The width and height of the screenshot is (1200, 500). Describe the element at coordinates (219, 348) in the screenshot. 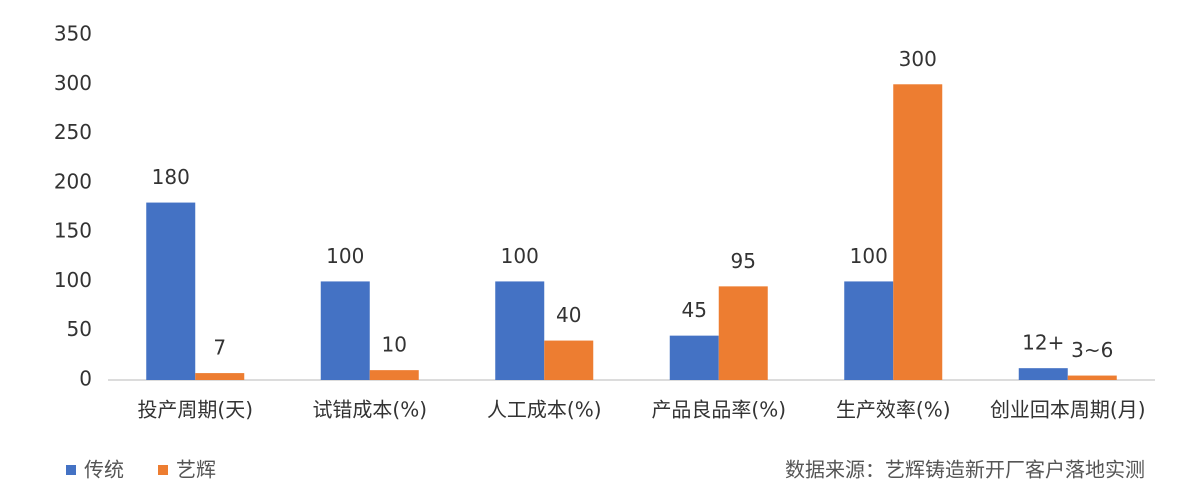

I see `value-label: 7` at that location.